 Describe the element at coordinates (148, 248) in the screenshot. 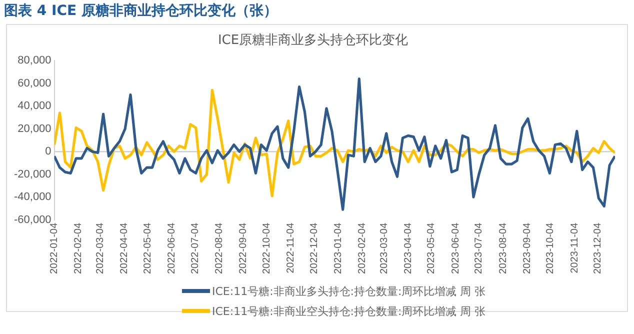

I see `x-tick-label: 2022-05-04` at that location.